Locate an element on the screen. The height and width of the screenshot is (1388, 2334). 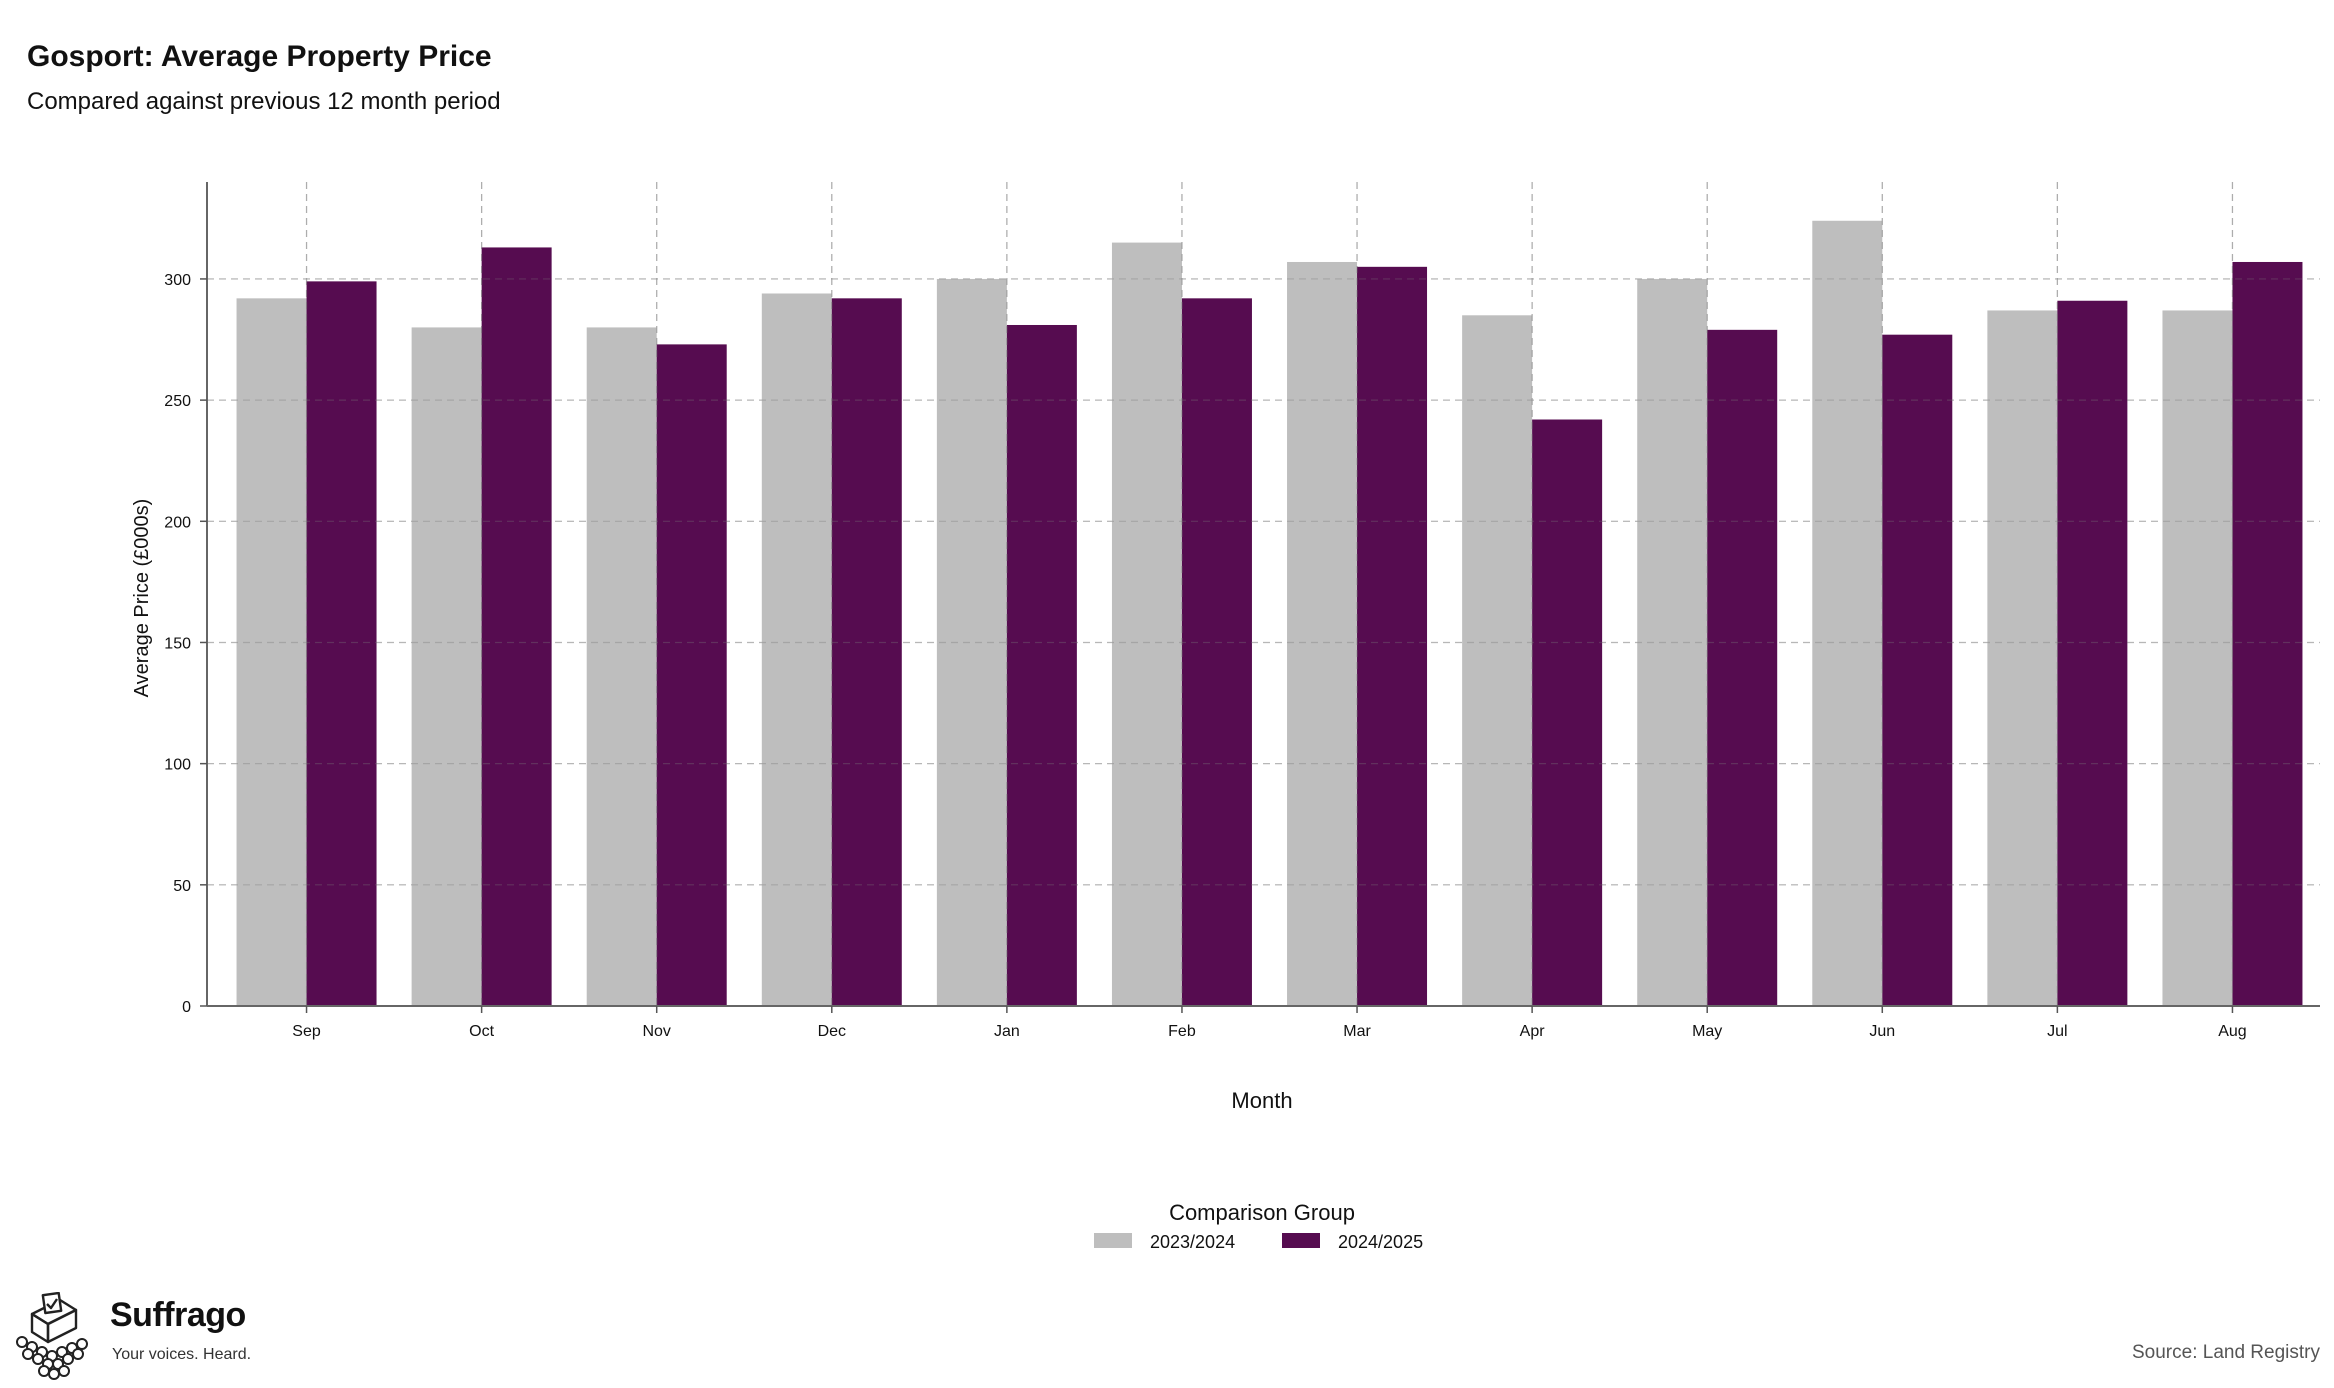
bar-2024-2025-oct is located at coordinates (516, 626).